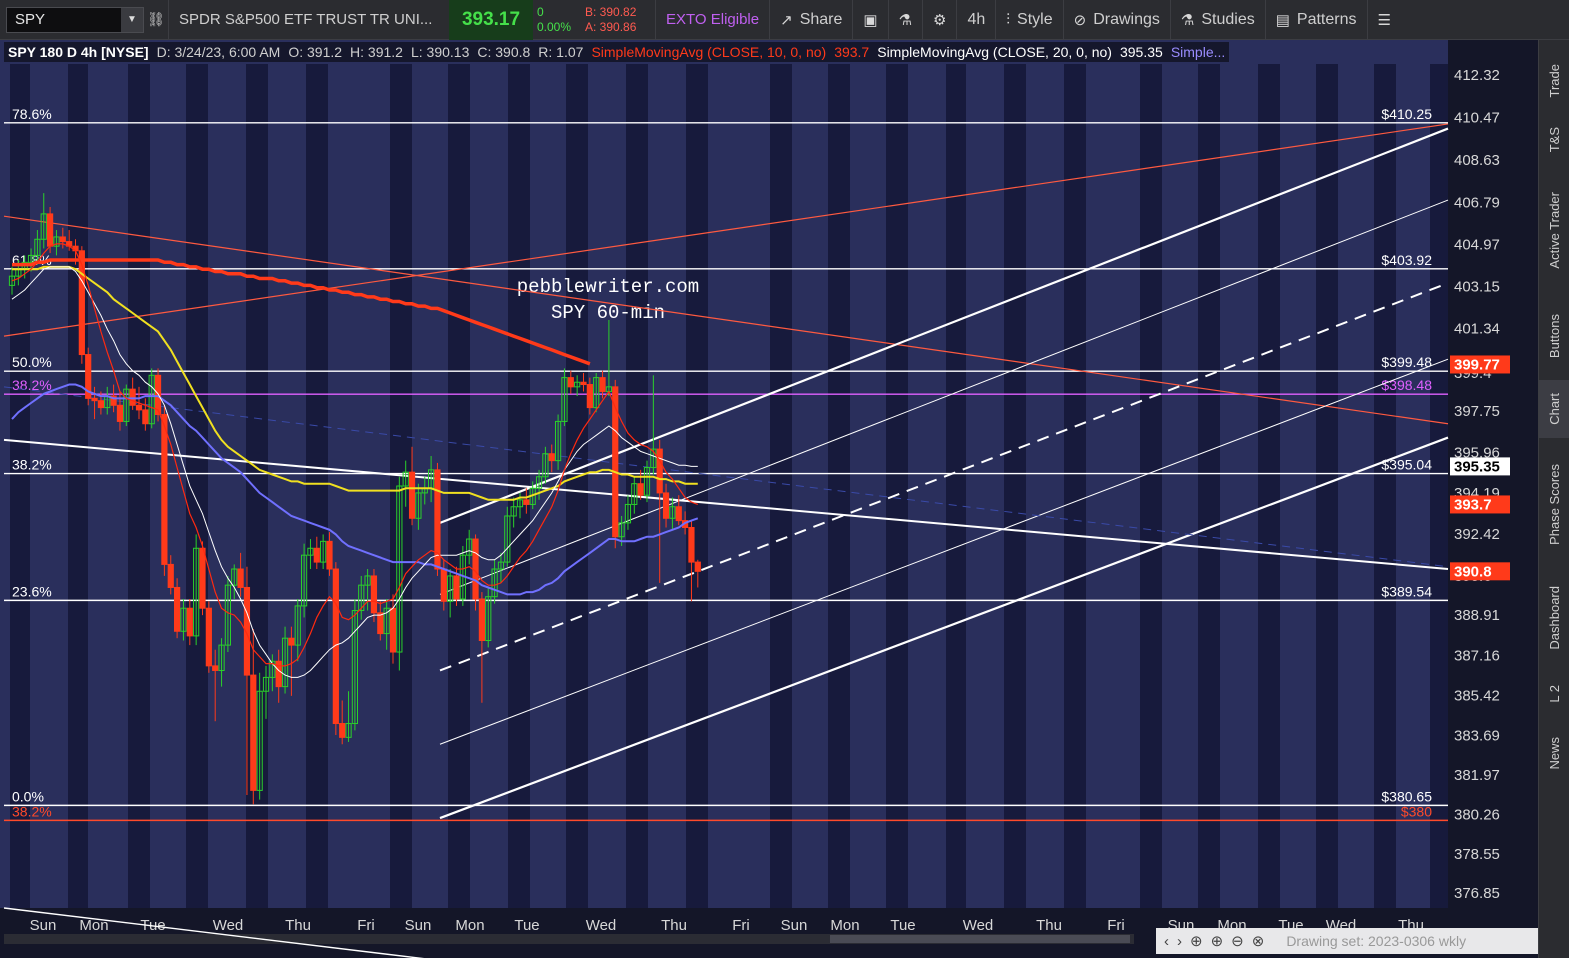  What do you see at coordinates (78, 52) in the screenshot?
I see `symbol-info: SPY 180 D 4h [NYSE]` at bounding box center [78, 52].